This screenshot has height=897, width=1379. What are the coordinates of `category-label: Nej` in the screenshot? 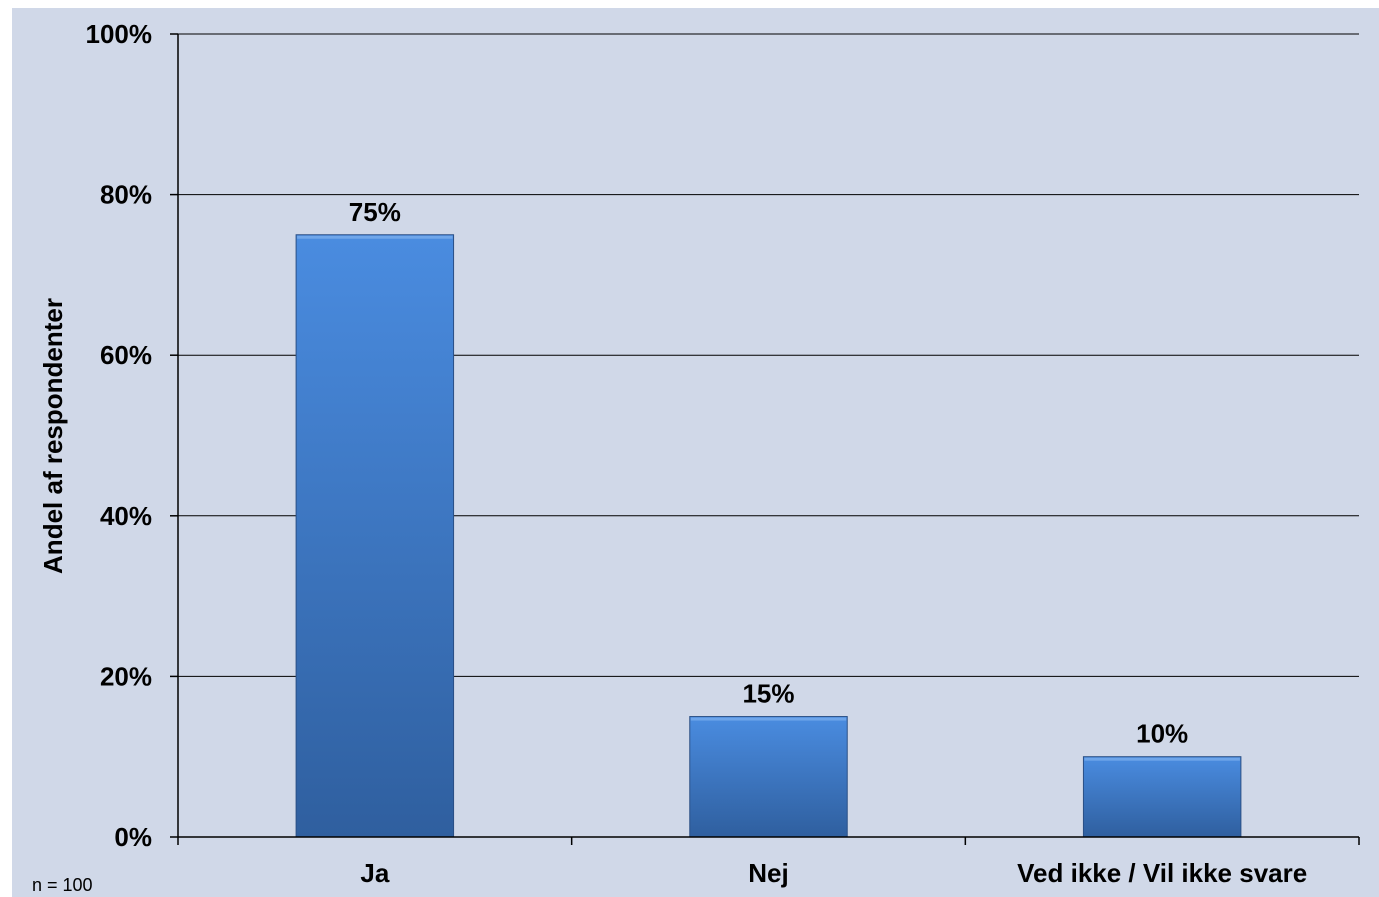 It's located at (768, 873).